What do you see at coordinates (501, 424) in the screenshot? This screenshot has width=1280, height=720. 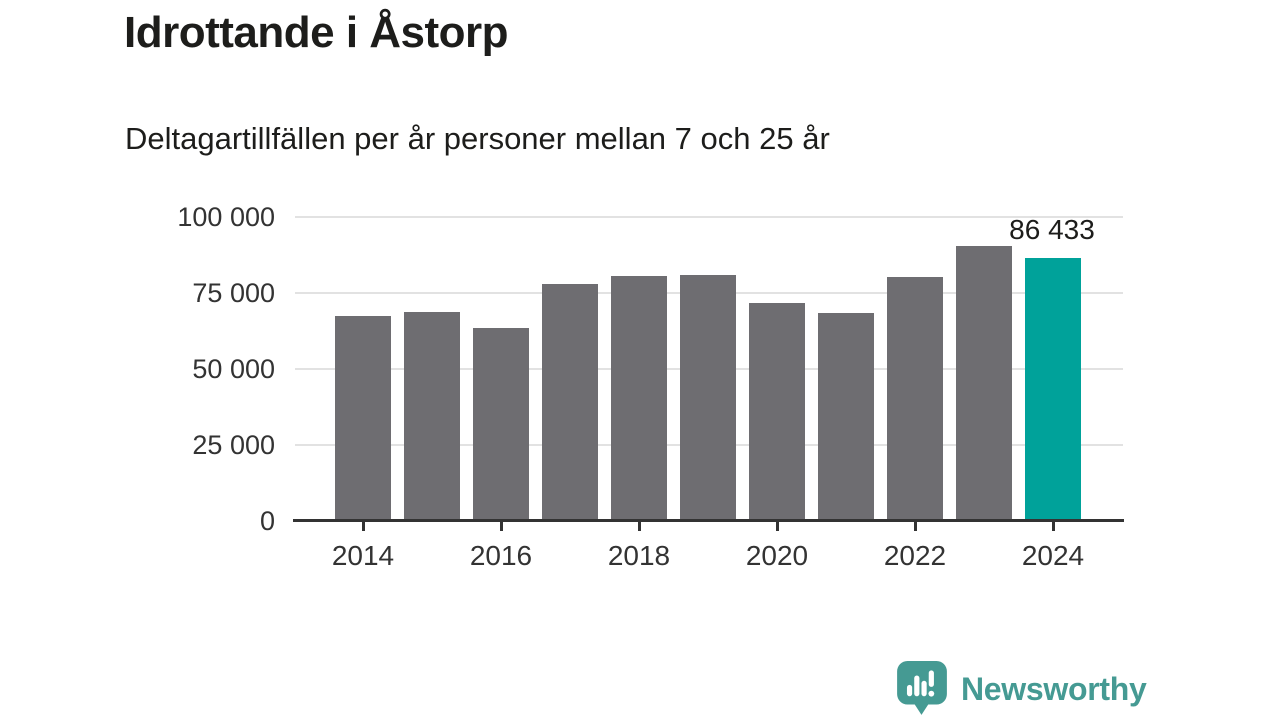 I see `bar-2016` at bounding box center [501, 424].